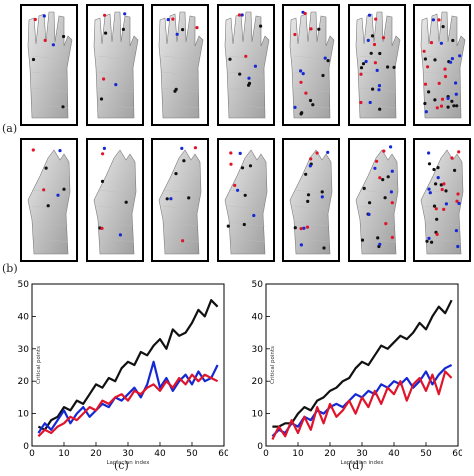 Image resolution: width=474 pixels, height=476 pixels. I want to click on plot-area, so click(128, 365).